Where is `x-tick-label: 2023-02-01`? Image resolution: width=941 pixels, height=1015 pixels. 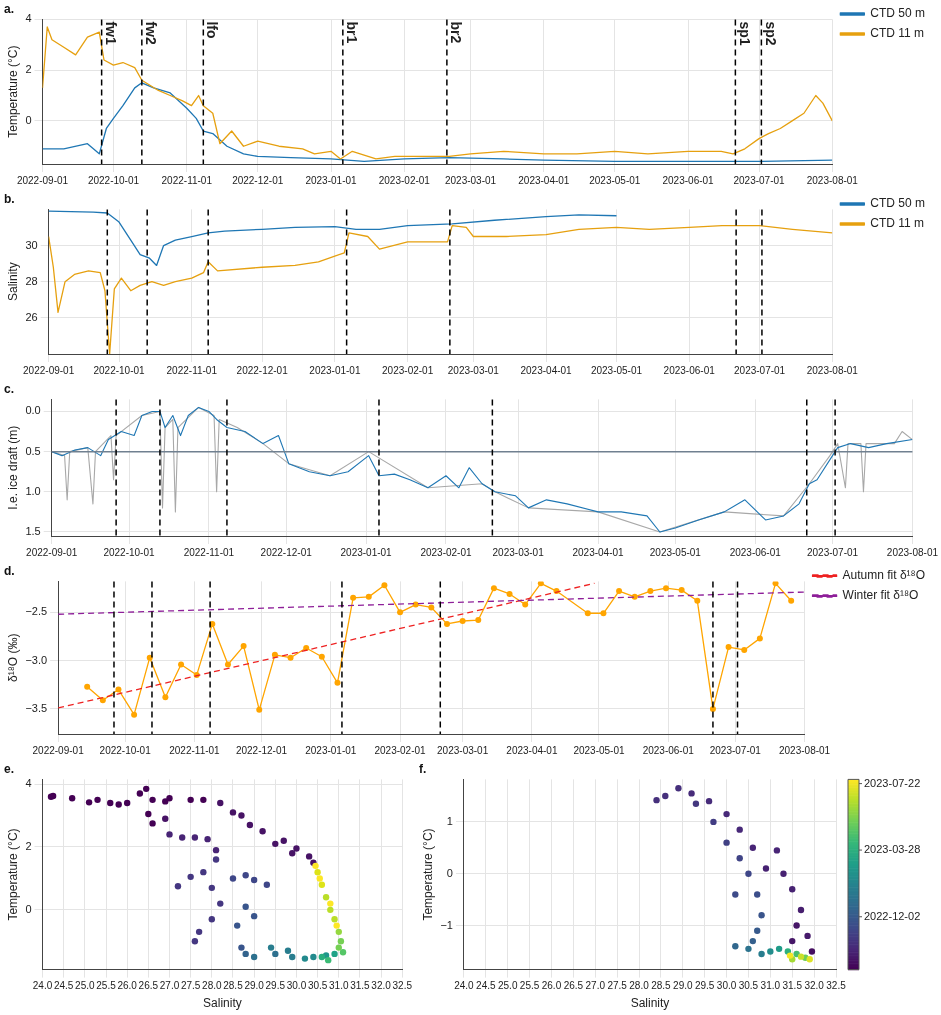
x-tick-label: 2023-02-01 is located at coordinates (404, 180).